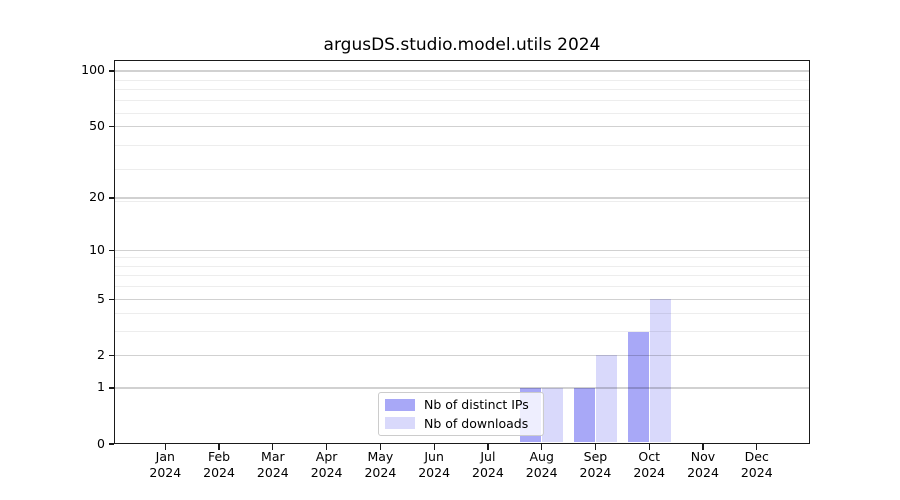 This screenshot has height=500, width=900. I want to click on legend-item-downloads: Nb of downloads, so click(461, 423).